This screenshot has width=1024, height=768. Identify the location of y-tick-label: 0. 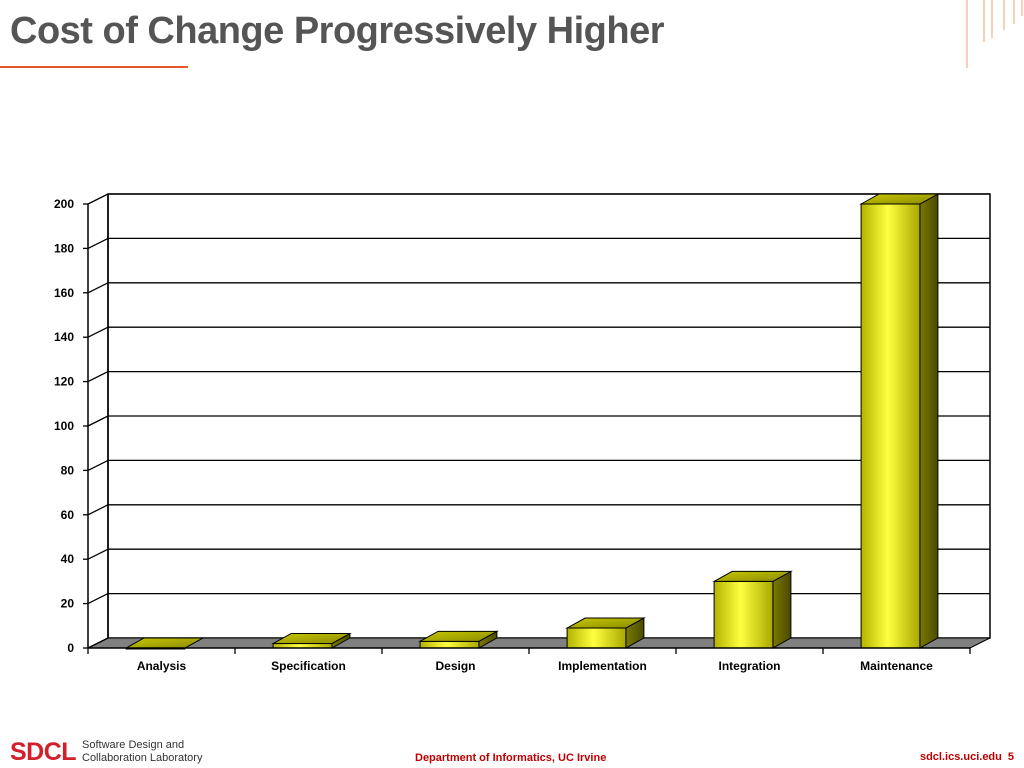
(70, 648).